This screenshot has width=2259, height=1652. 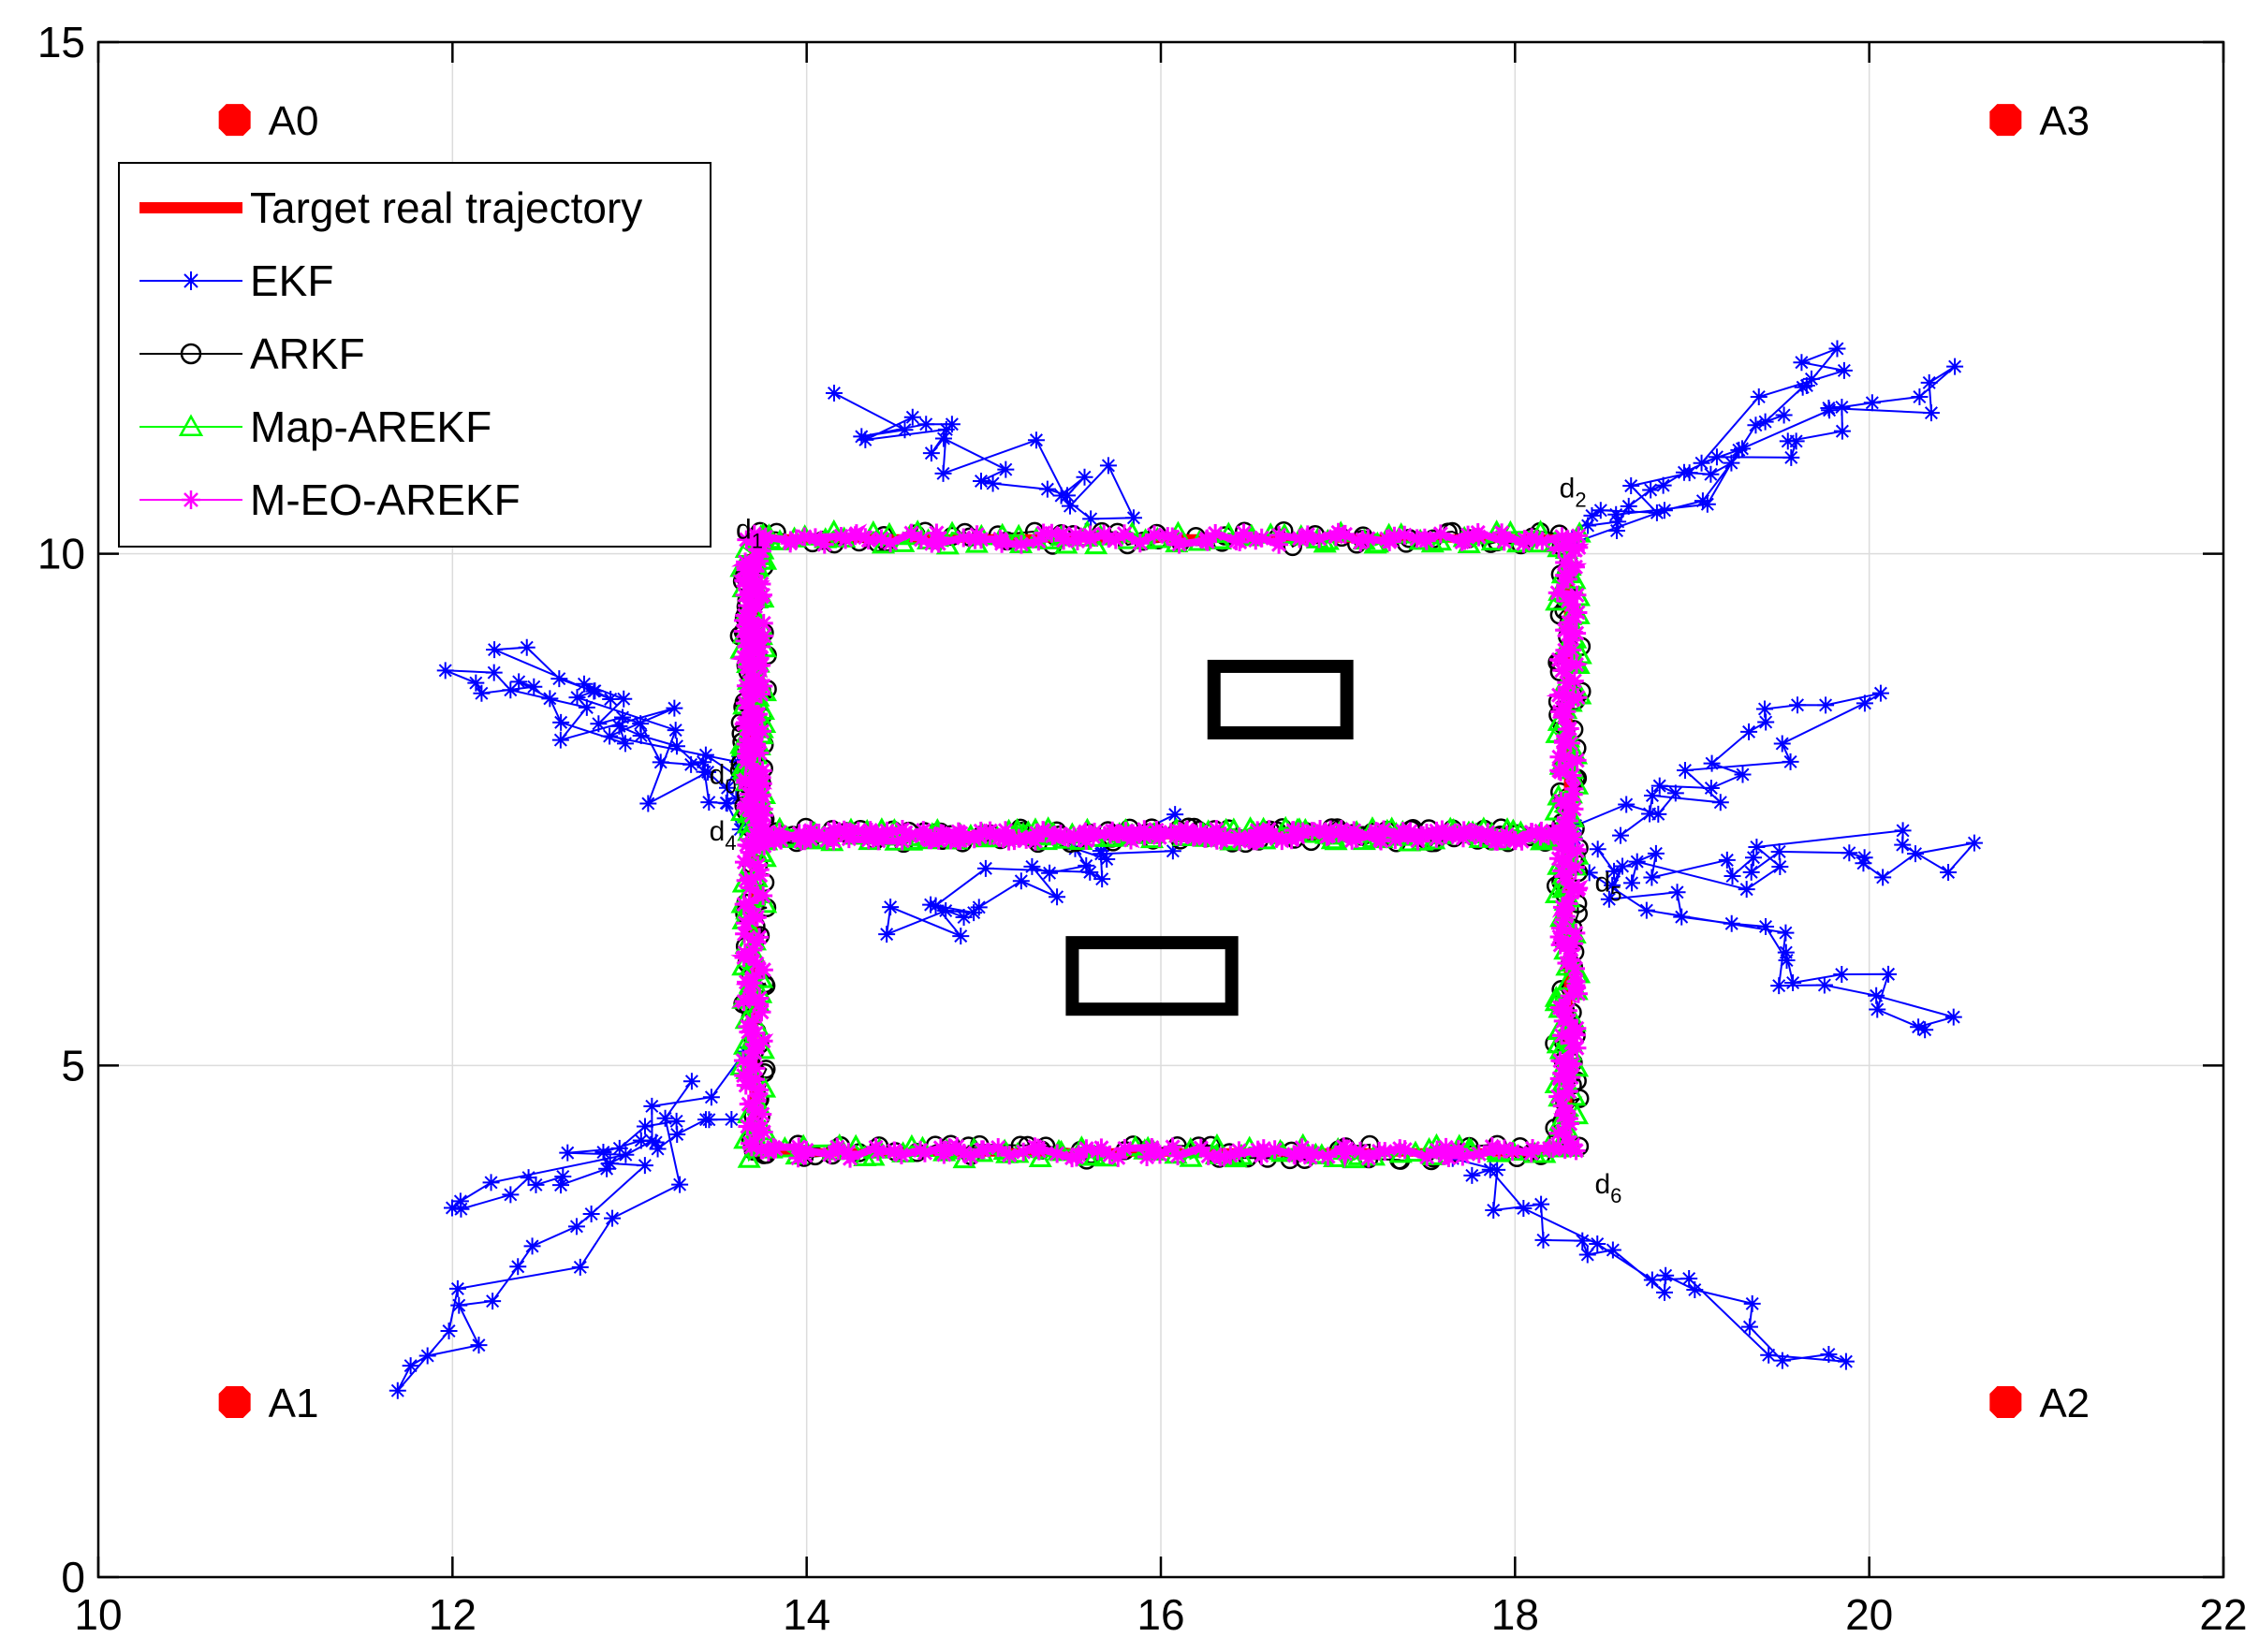 I want to click on x-tick-label: 20, so click(x=1869, y=1615).